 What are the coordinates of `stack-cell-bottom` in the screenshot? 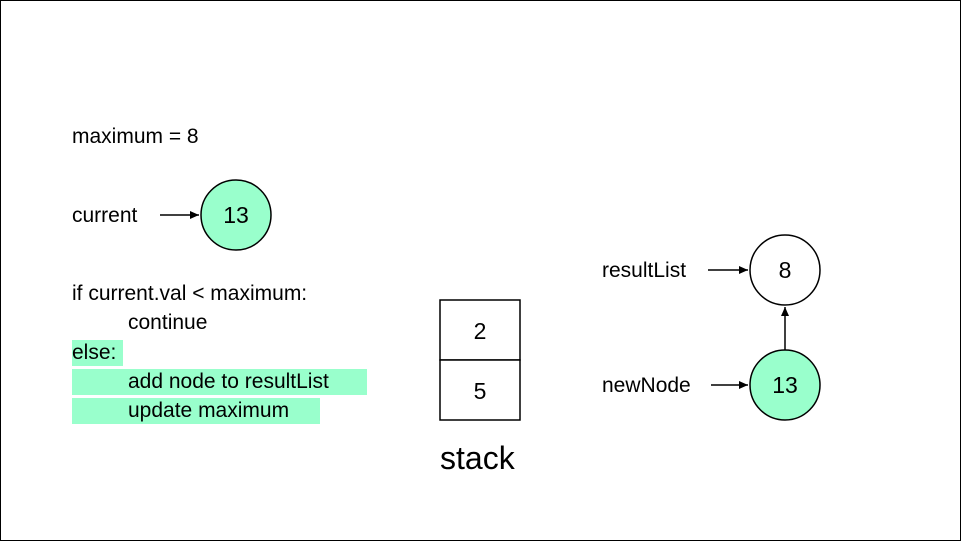 It's located at (480, 390).